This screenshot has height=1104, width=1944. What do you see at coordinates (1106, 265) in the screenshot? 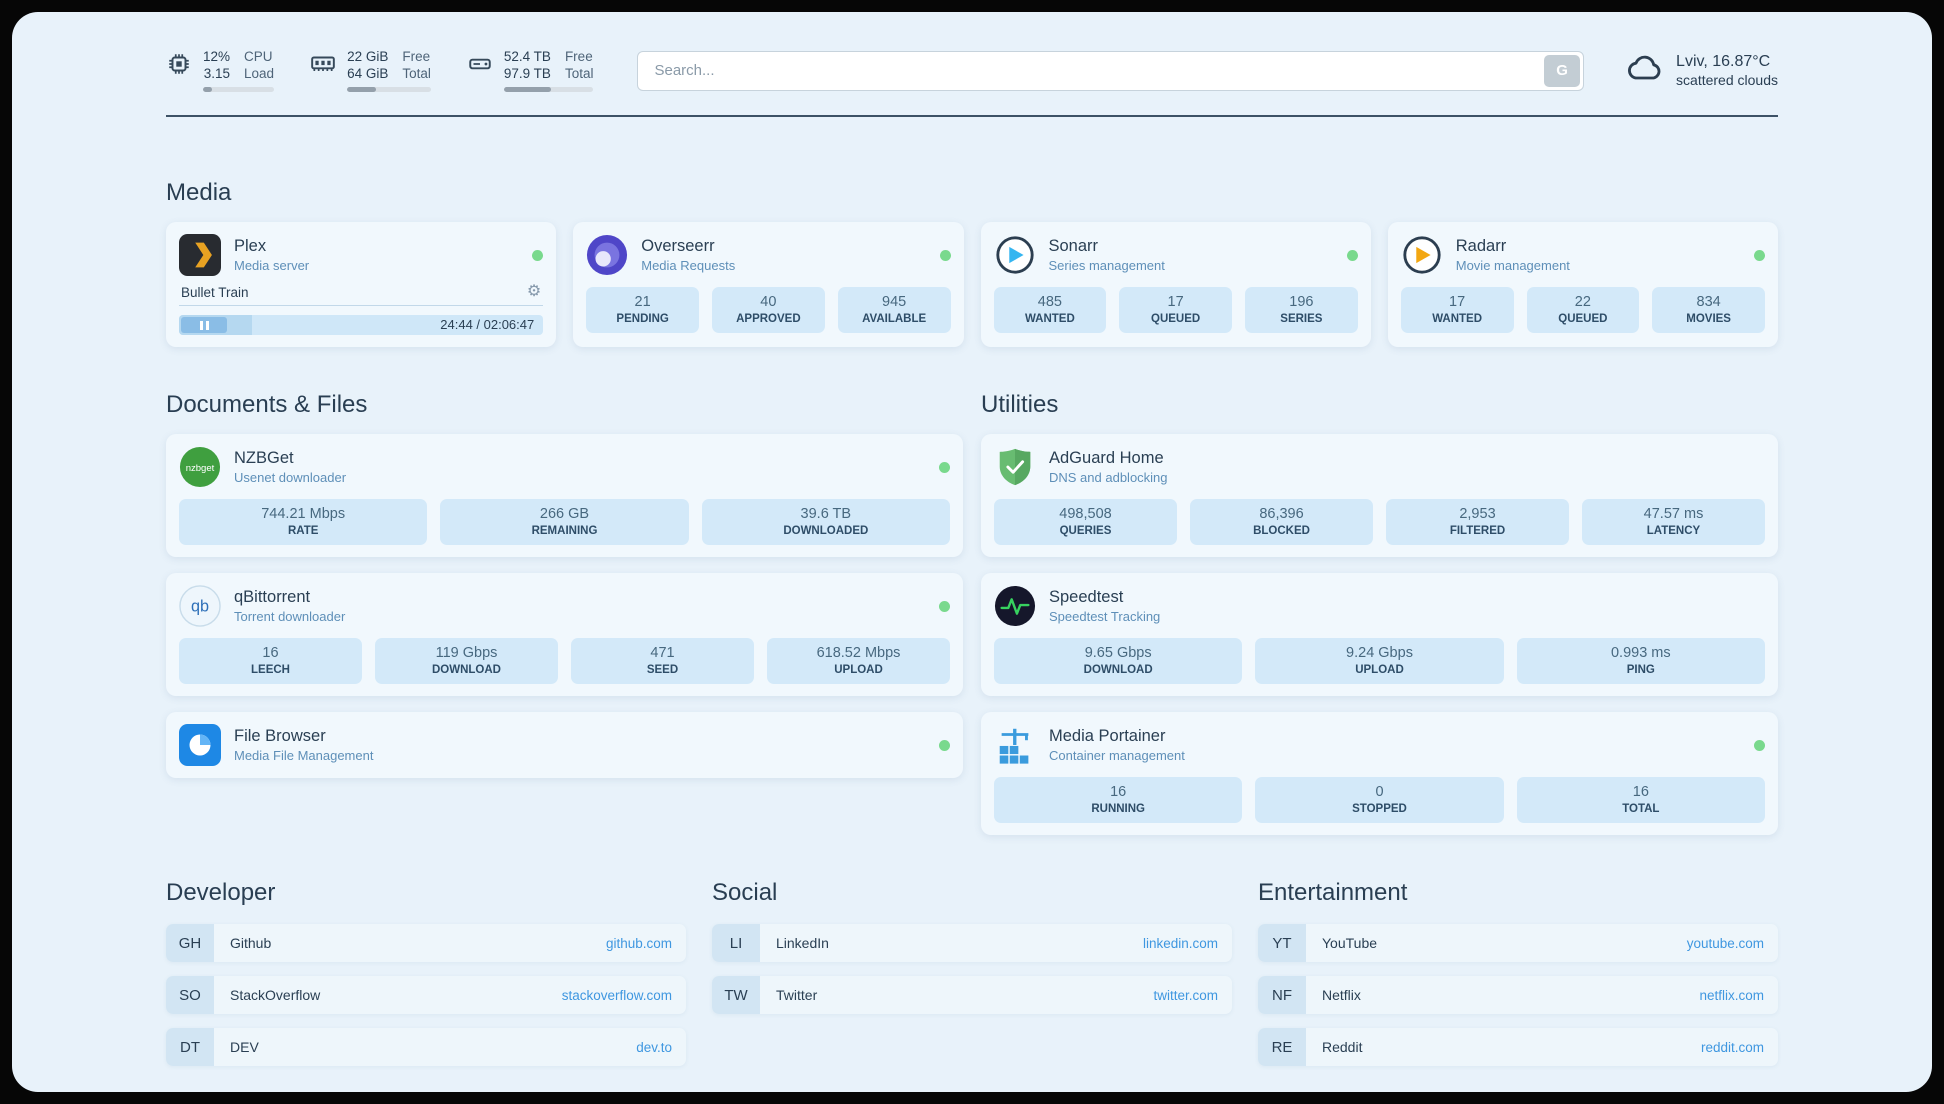
I see `app-subtitle: Series management` at bounding box center [1106, 265].